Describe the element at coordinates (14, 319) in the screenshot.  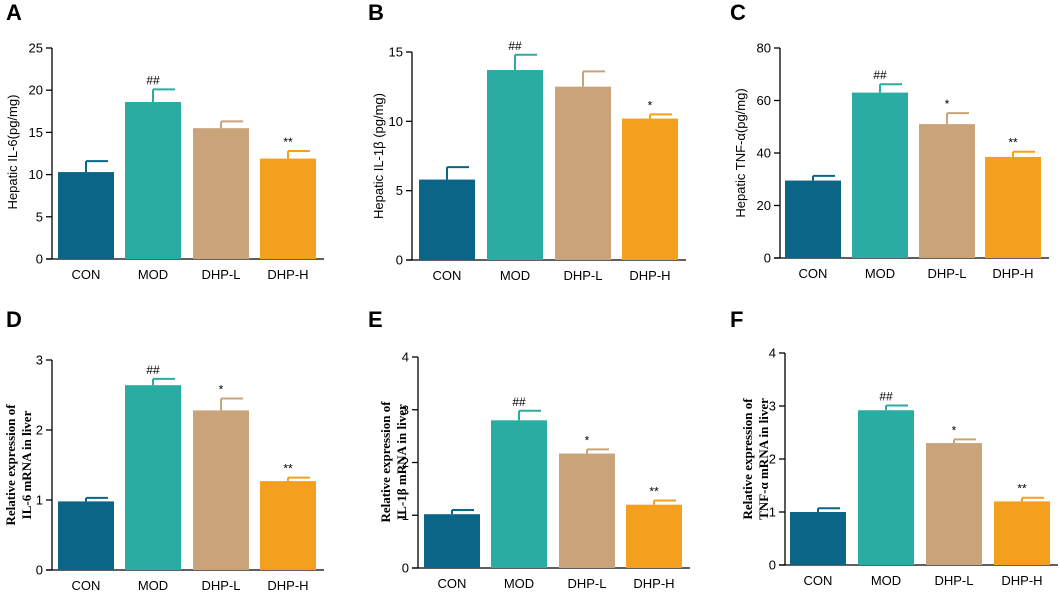
I see `panel-letter: D` at that location.